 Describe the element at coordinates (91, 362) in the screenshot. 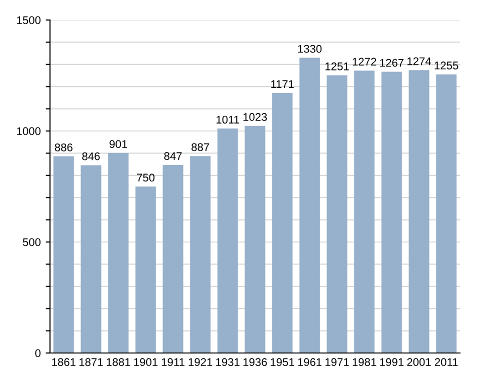

I see `x-tick-label: 1871` at that location.